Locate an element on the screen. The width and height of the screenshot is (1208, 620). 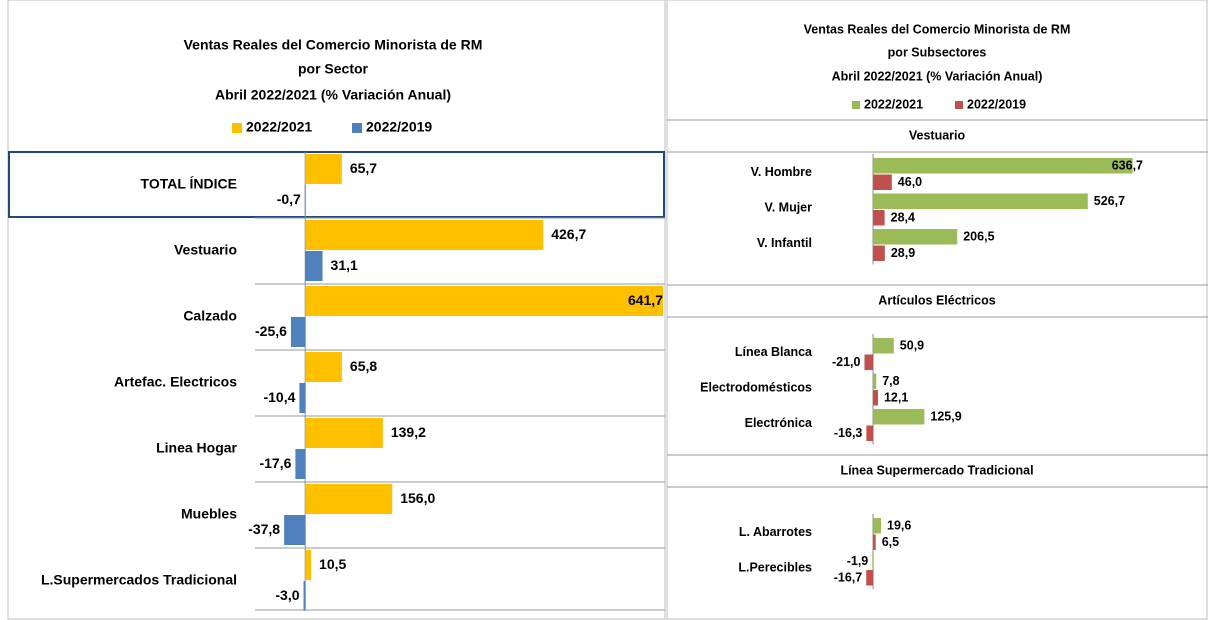
value-label: 65,7 is located at coordinates (363, 168).